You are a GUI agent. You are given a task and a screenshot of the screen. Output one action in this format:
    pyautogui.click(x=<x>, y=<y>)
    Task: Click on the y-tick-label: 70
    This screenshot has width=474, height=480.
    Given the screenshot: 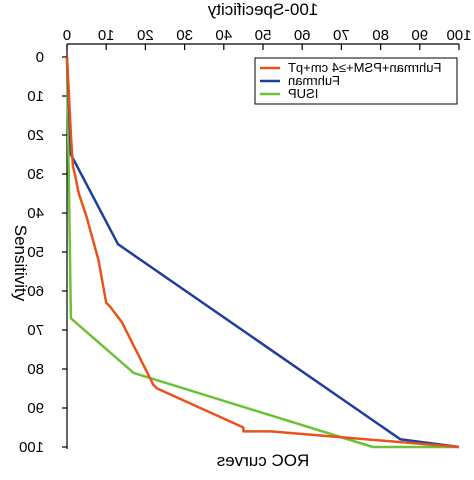 What is the action you would take?
    pyautogui.click(x=35, y=330)
    